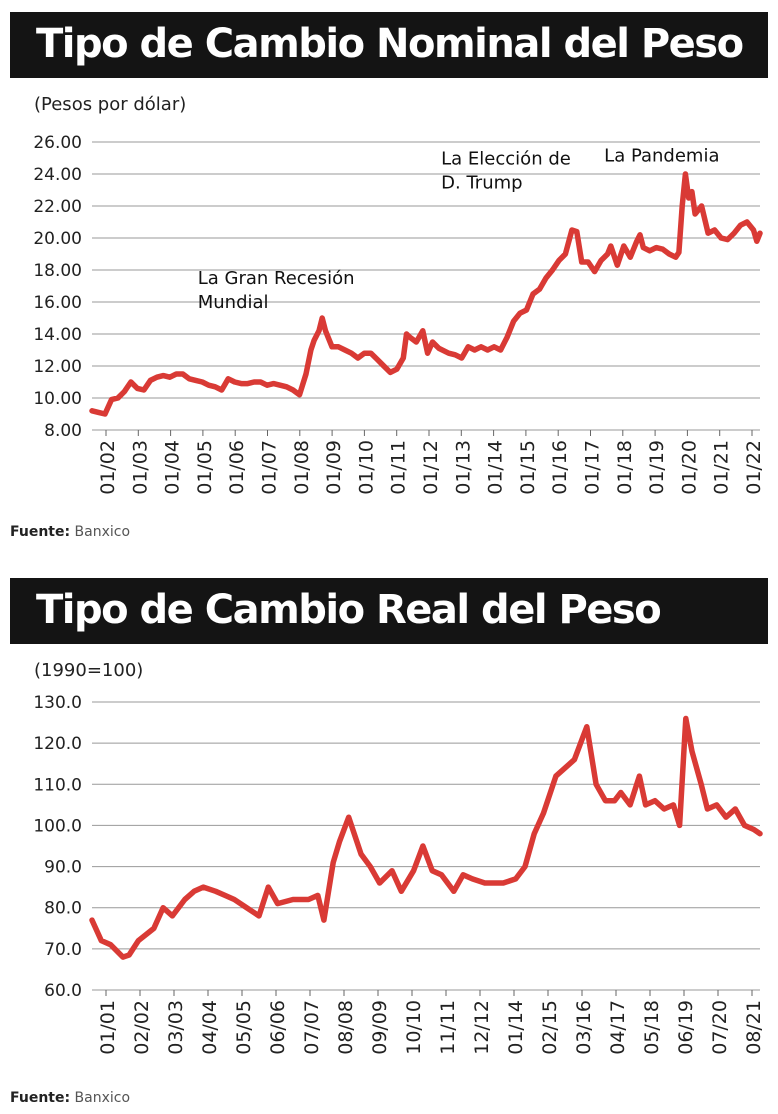 The image size is (778, 1114). Describe the element at coordinates (334, 467) in the screenshot. I see `x-tick-label: 01/09` at that location.